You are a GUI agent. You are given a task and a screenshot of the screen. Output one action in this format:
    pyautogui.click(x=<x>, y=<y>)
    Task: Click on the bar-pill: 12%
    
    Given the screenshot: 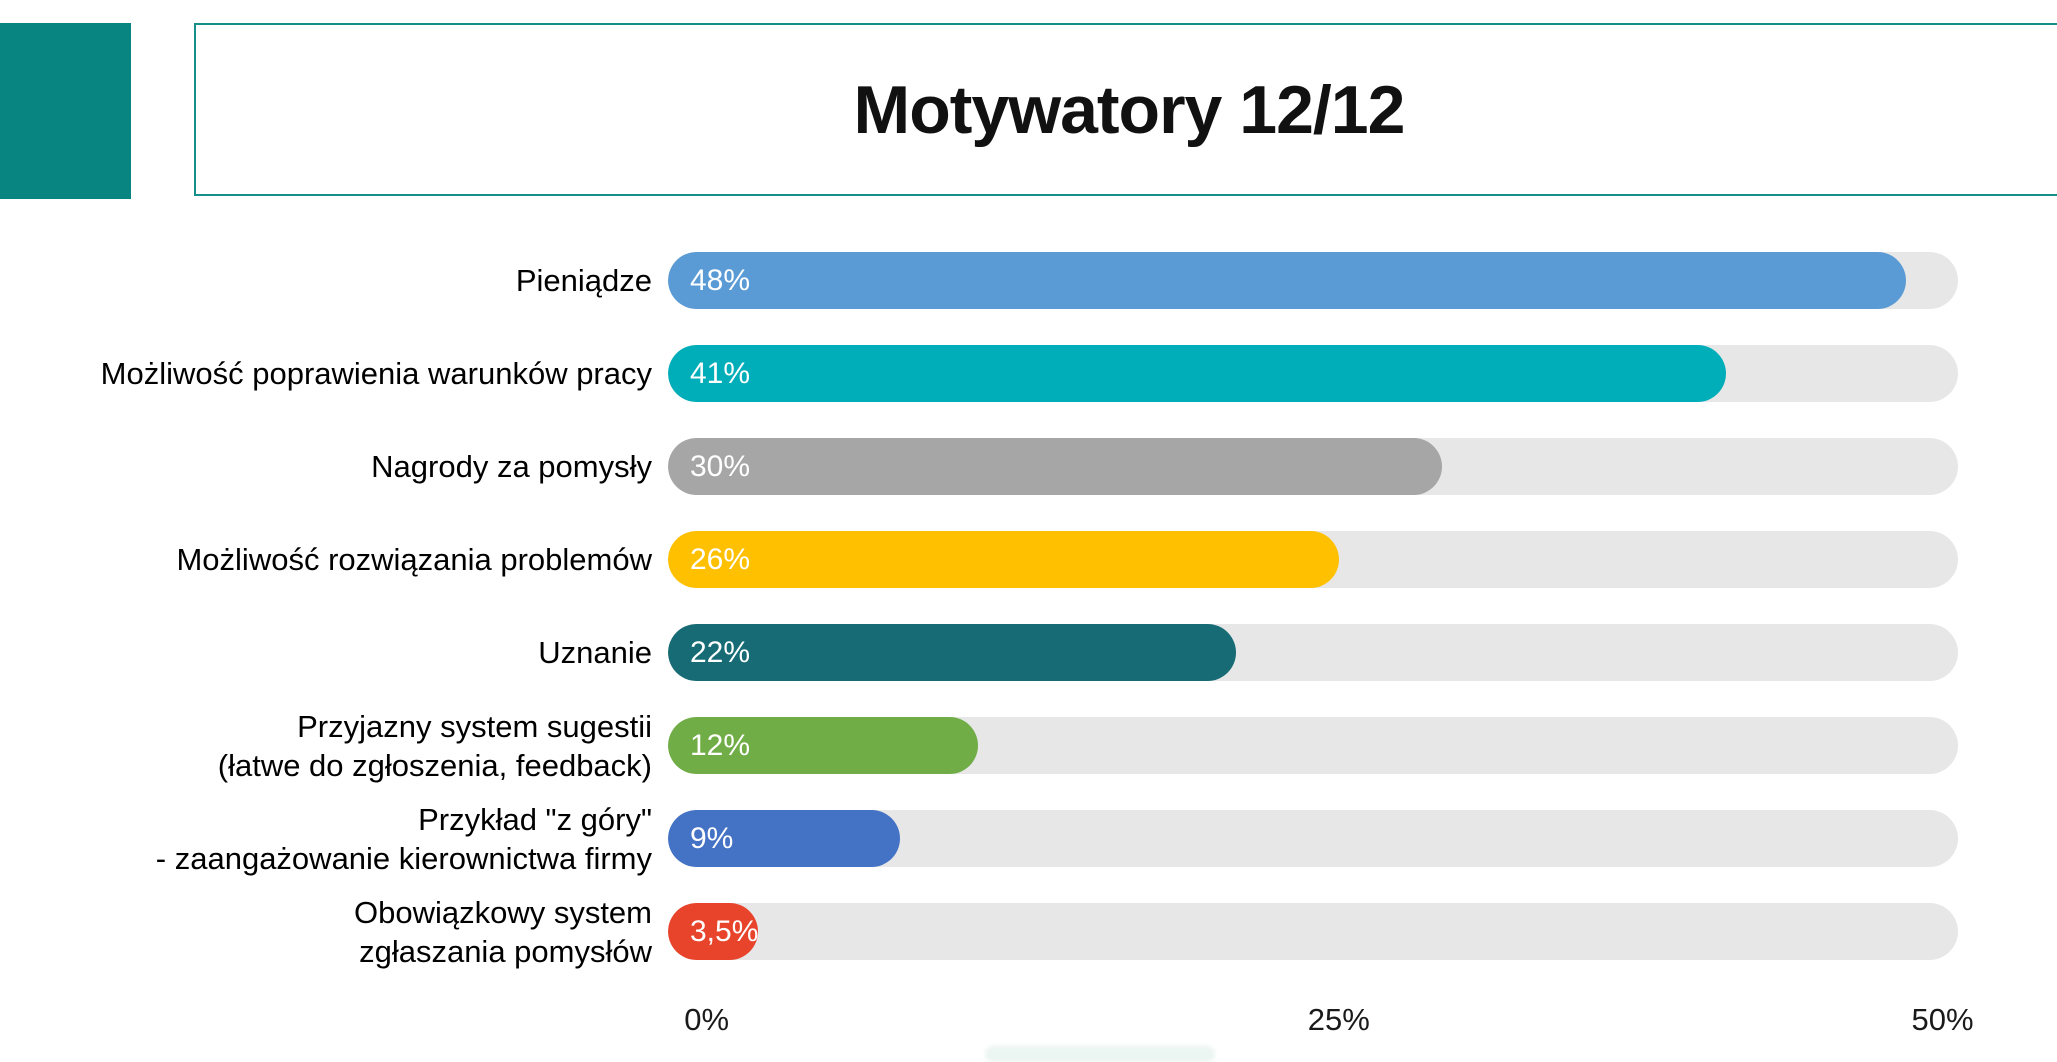 What is the action you would take?
    pyautogui.click(x=823, y=745)
    